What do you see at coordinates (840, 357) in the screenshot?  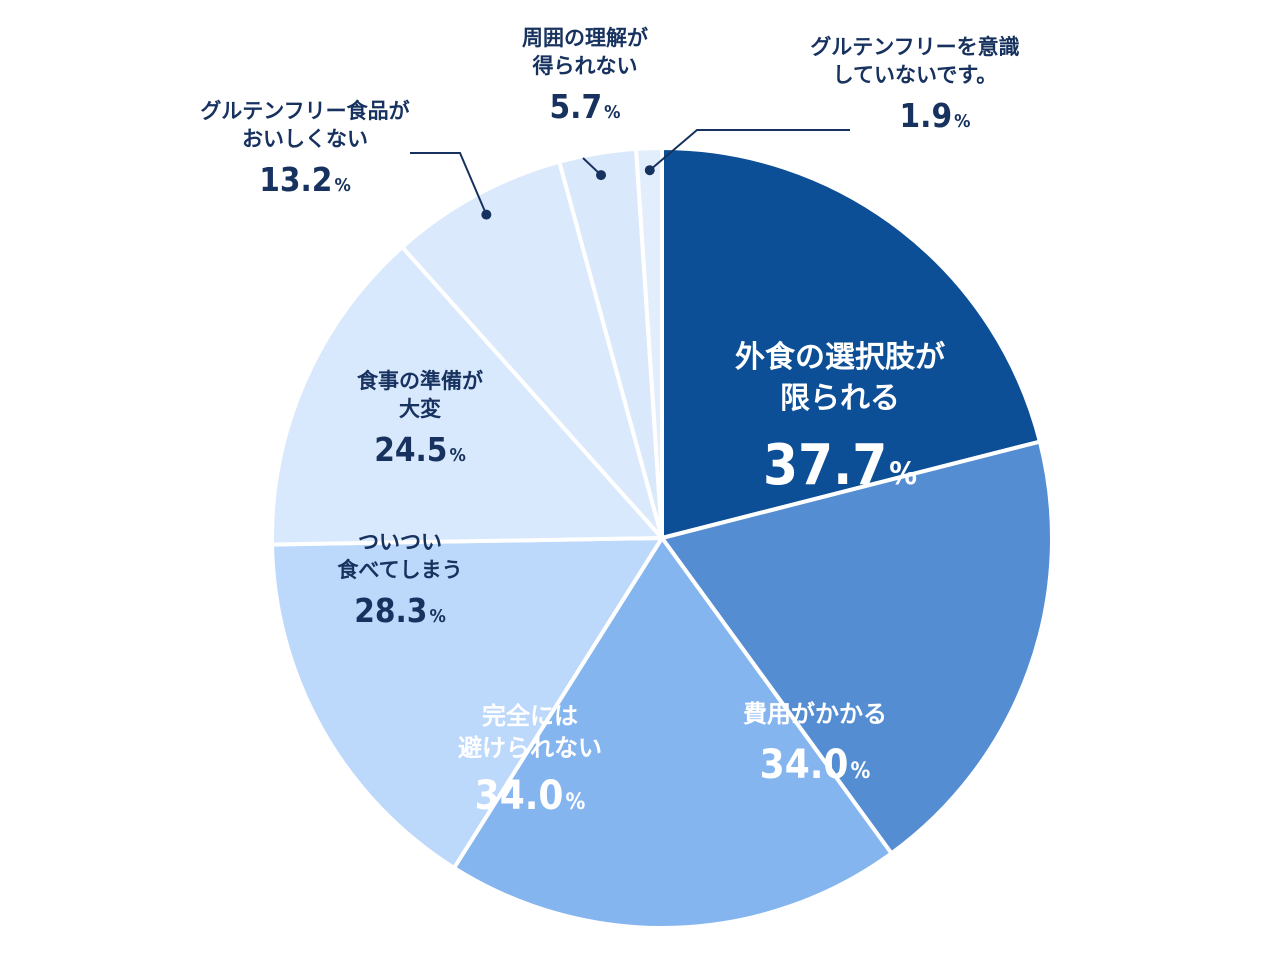 I see `label-dining-options-line1: 外食の選択肢が` at bounding box center [840, 357].